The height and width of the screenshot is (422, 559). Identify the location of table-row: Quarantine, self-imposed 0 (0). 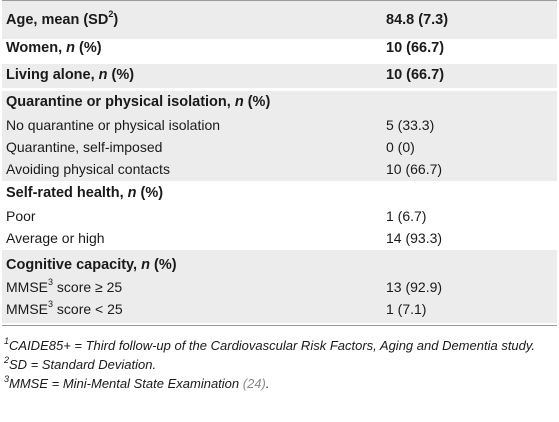
(279, 147).